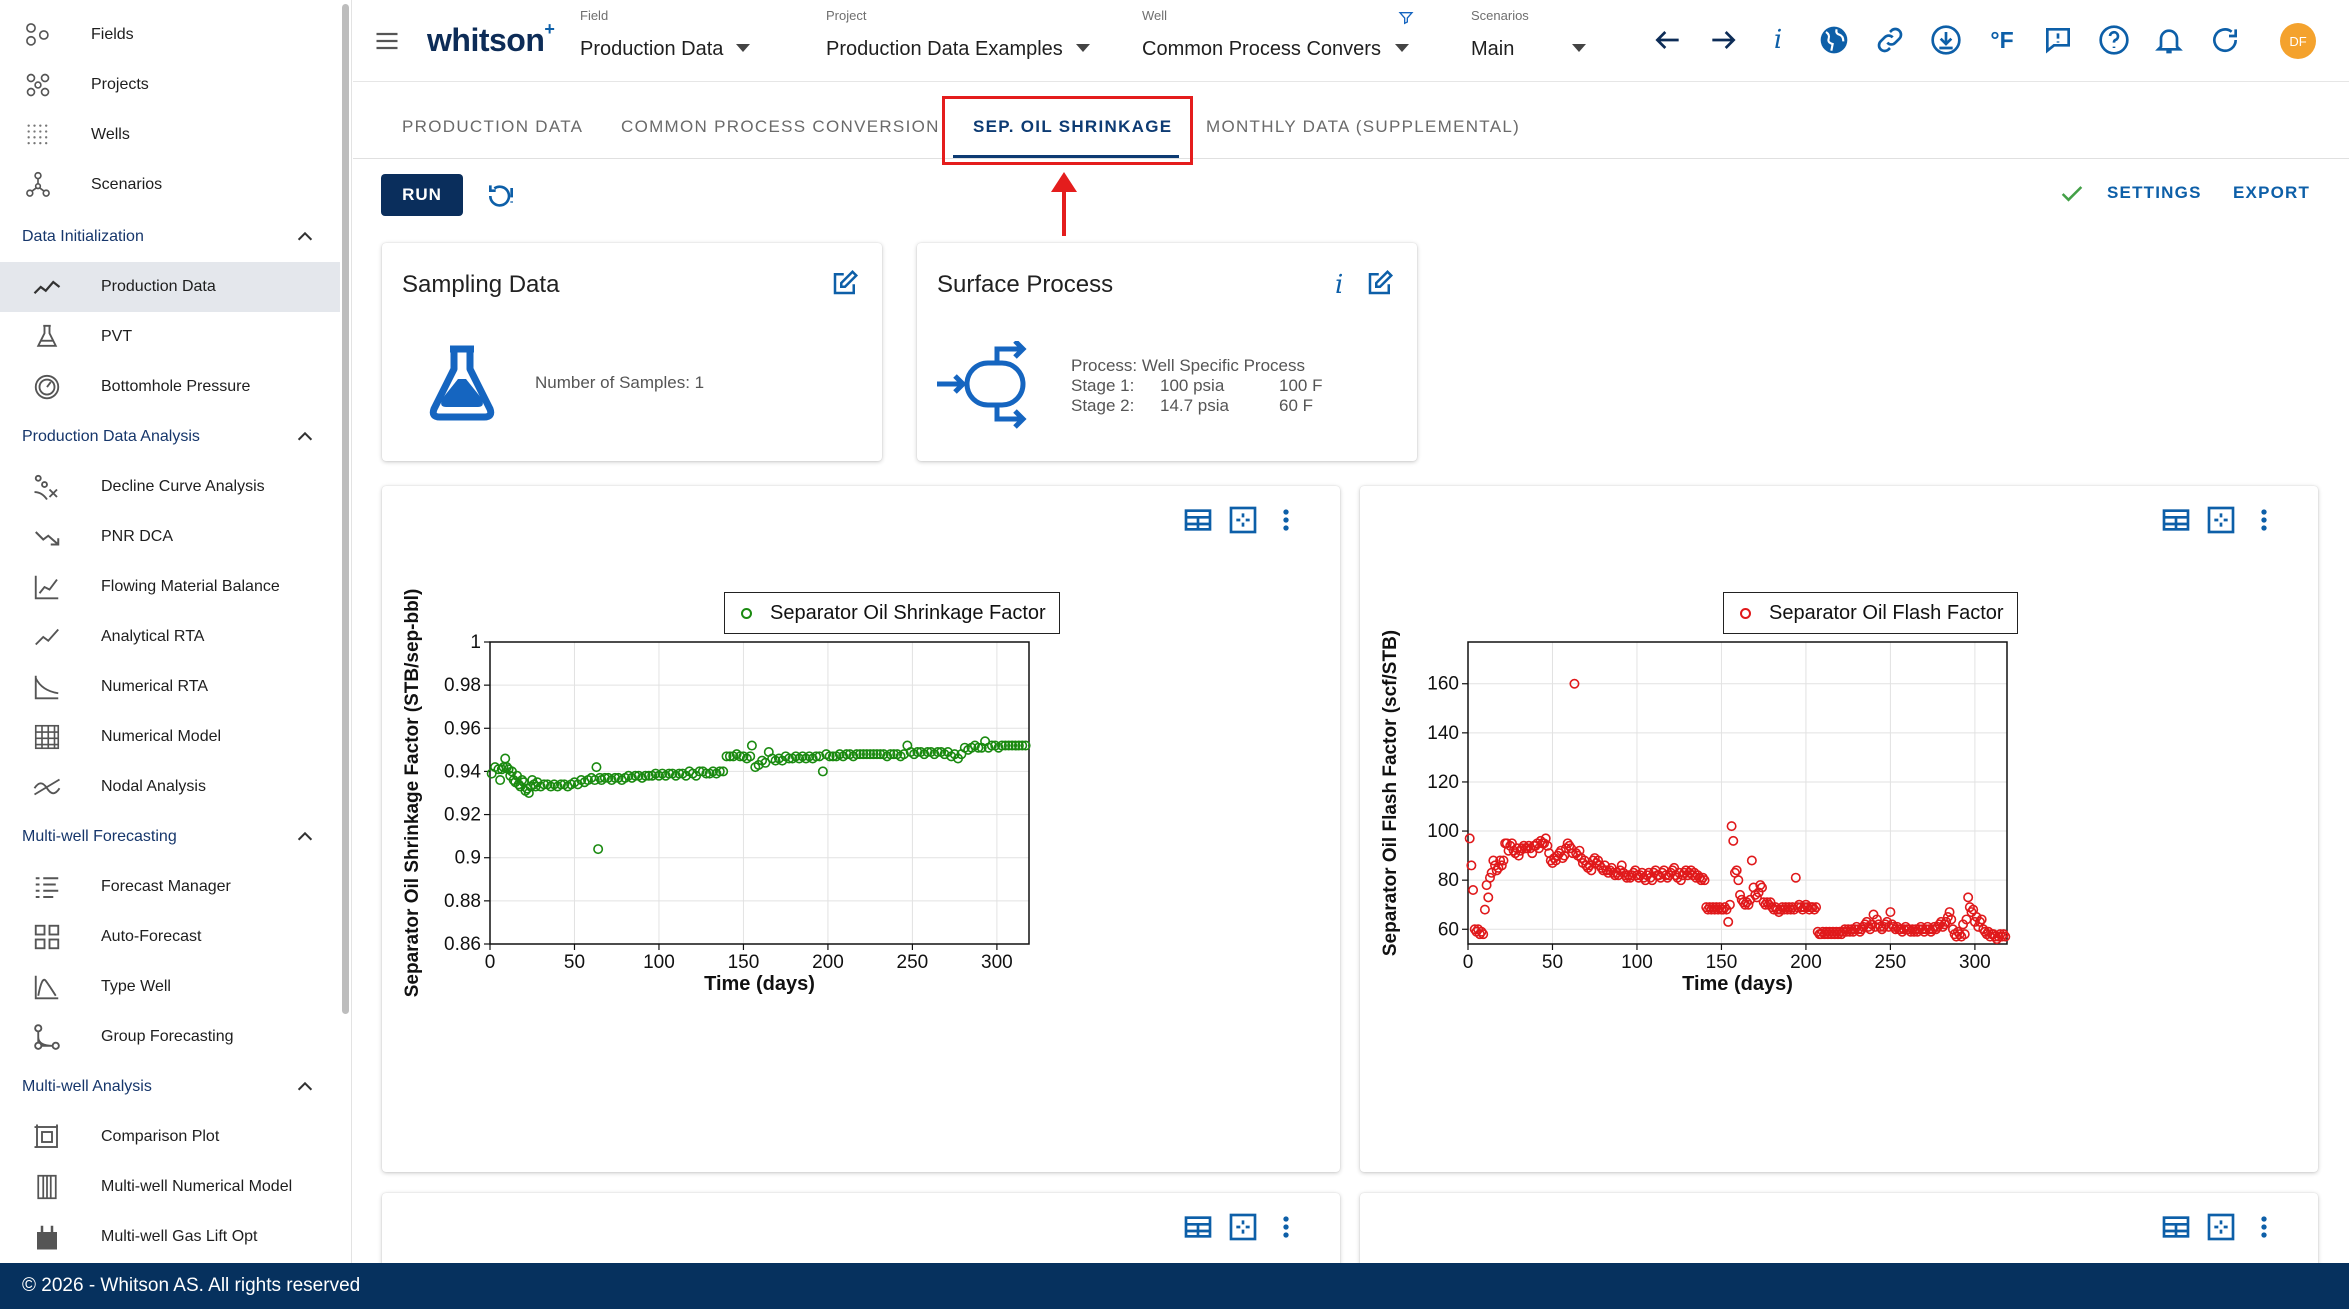  Describe the element at coordinates (170, 185) in the screenshot. I see `sidebar-item-scenarios: Scenarios` at that location.